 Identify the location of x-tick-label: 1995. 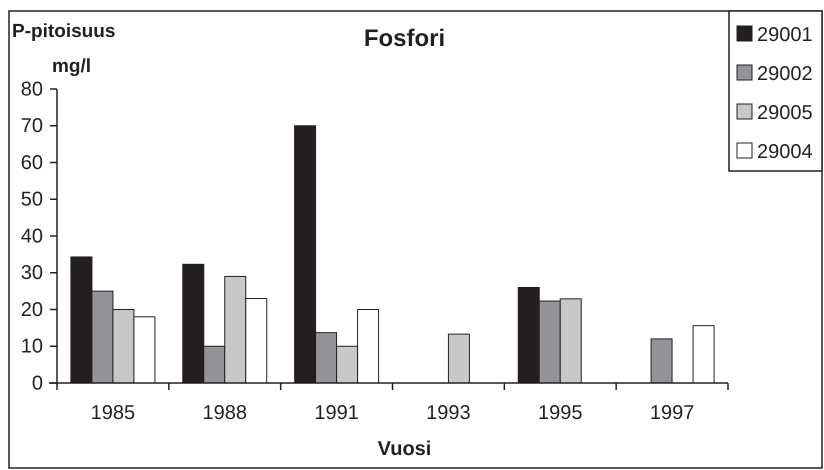
(560, 413).